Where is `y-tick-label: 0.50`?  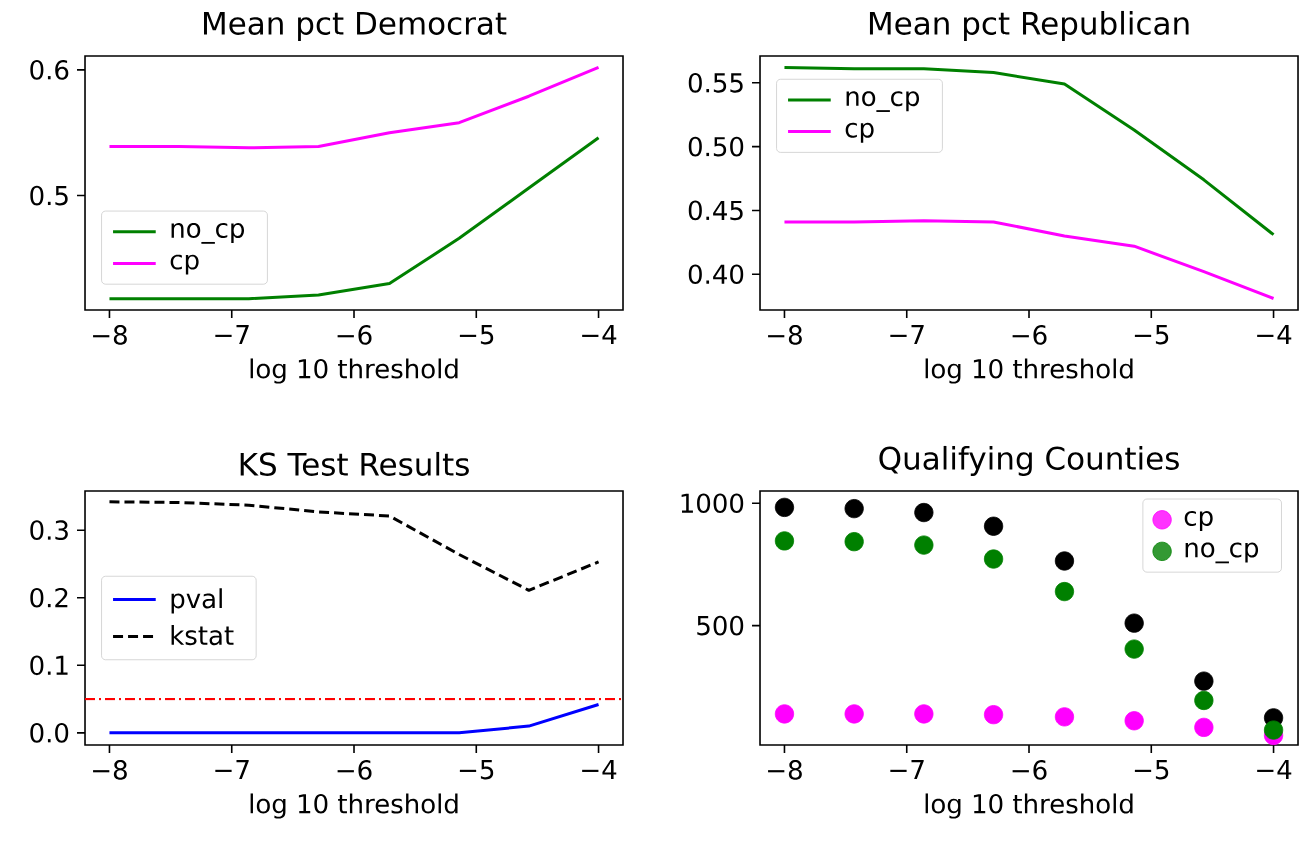 y-tick-label: 0.50 is located at coordinates (716, 146).